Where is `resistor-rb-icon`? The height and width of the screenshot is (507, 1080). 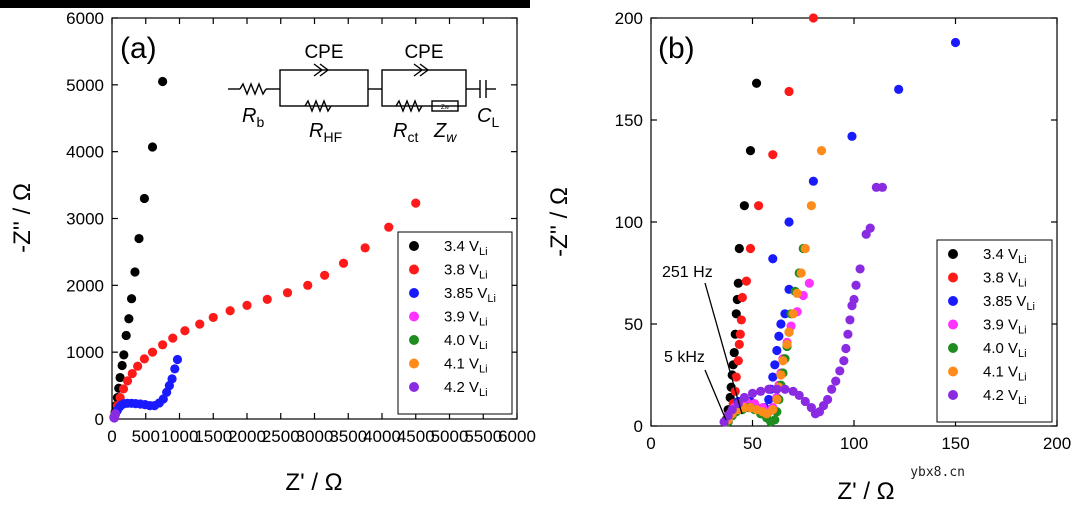 resistor-rb-icon is located at coordinates (253, 89).